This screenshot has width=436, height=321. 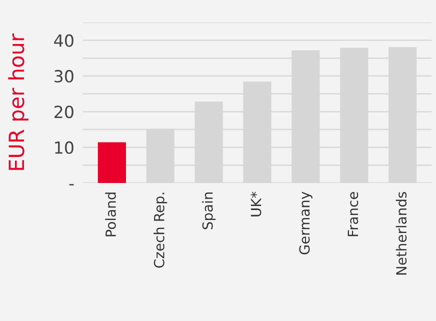 What do you see at coordinates (64, 147) in the screenshot?
I see `y-tick-label: 10` at bounding box center [64, 147].